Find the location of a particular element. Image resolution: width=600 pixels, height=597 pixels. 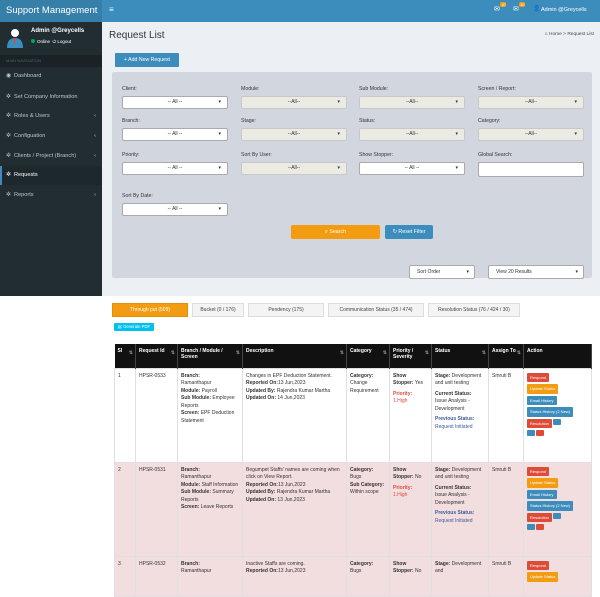

reset-filter-button: ↻ Reset Filter is located at coordinates (409, 232).